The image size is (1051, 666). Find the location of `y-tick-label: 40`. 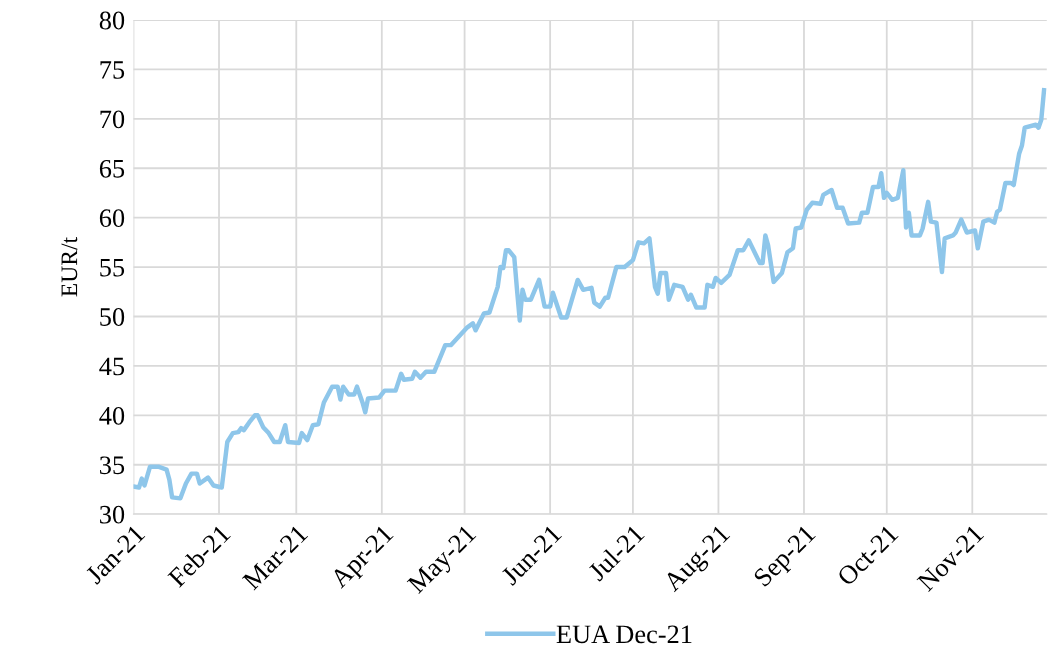

y-tick-label: 40 is located at coordinates (112, 415).